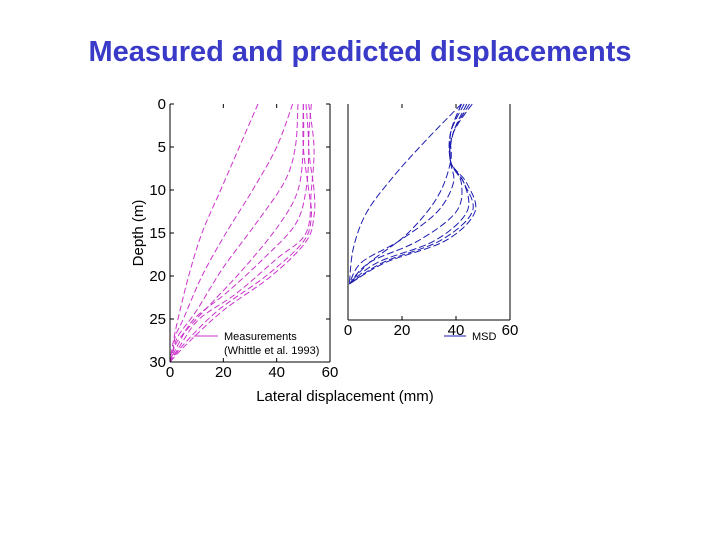 The height and width of the screenshot is (540, 720). I want to click on y-tick-label: 10, so click(157, 190).